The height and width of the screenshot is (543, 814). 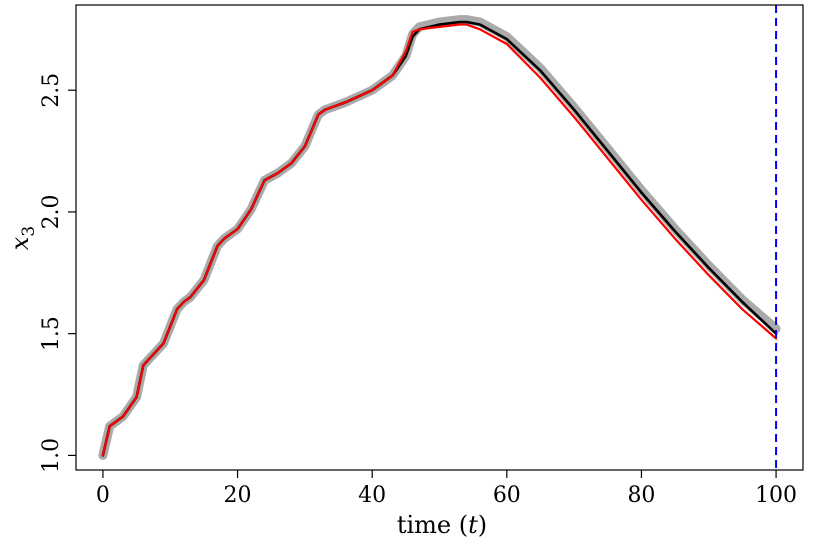 What do you see at coordinates (51, 333) in the screenshot?
I see `y-tick-label: 1.5` at bounding box center [51, 333].